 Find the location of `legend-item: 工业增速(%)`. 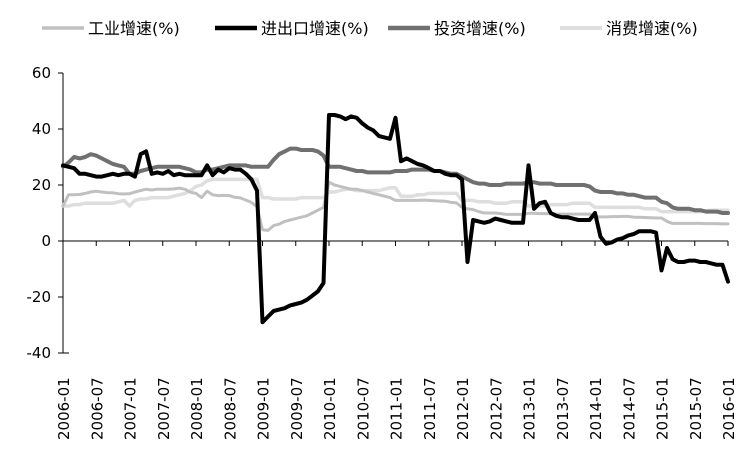

legend-item: 工业增速(%) is located at coordinates (111, 28).